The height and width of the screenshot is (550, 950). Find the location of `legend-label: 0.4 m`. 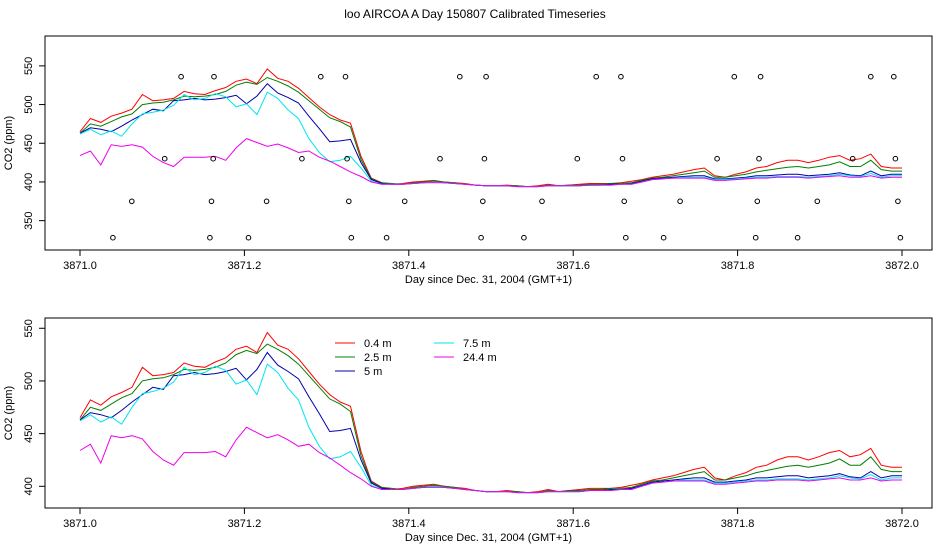

legend-label: 0.4 m is located at coordinates (378, 344).